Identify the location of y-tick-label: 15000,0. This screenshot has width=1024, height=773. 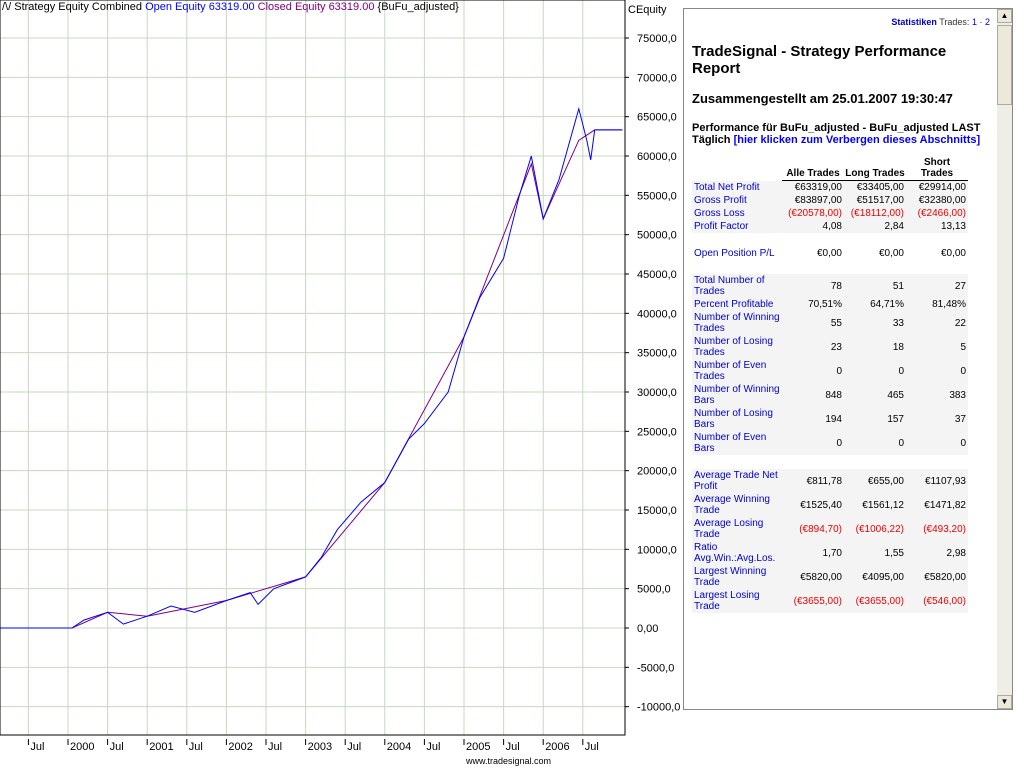
(657, 511).